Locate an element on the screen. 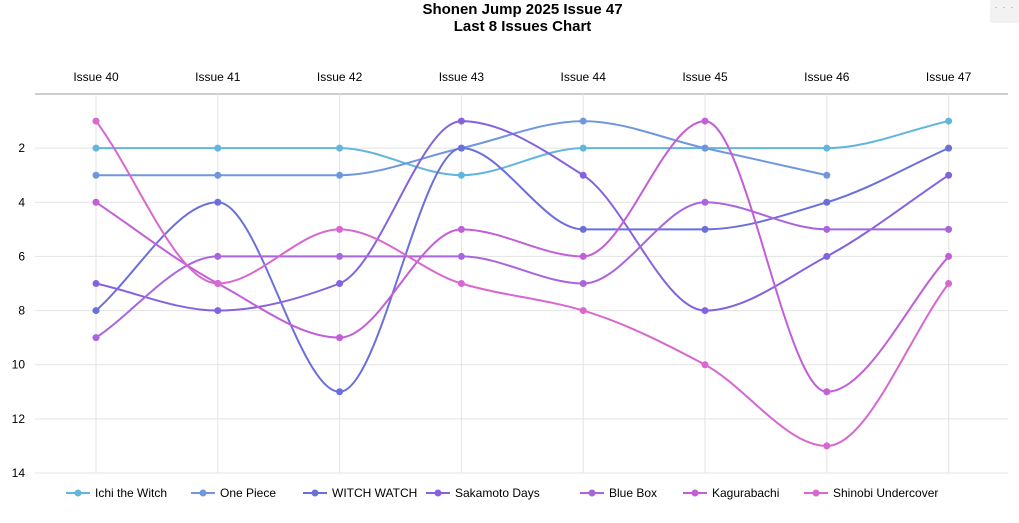 This screenshot has width=1019, height=523. legend-label-blue-box: Blue Box is located at coordinates (633, 493).